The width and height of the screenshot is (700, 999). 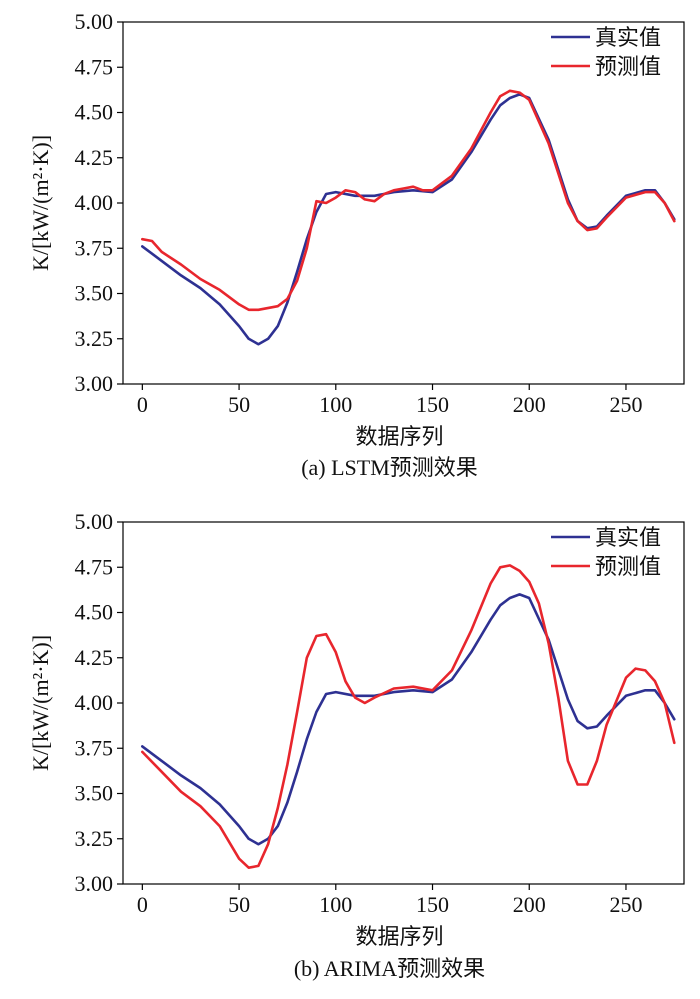 What do you see at coordinates (389, 467) in the screenshot?
I see `chart-caption: (a) LSTM预测效果` at bounding box center [389, 467].